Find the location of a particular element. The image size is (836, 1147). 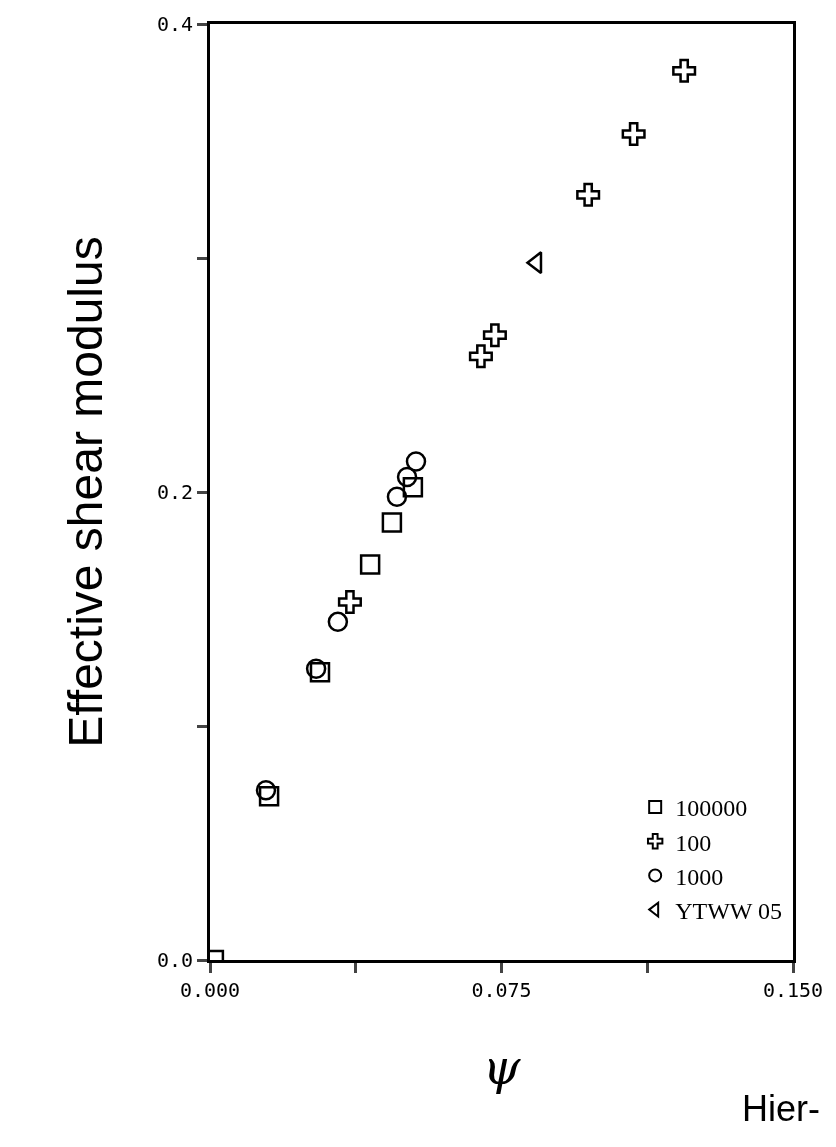

legend-label: YTWW 05 is located at coordinates (729, 910).